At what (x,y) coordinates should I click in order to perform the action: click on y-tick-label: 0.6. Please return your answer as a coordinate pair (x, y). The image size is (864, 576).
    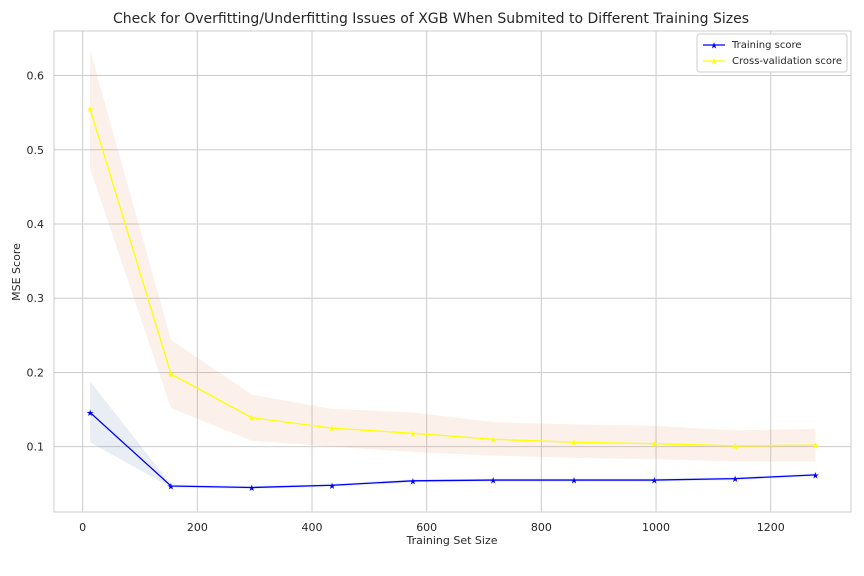
    Looking at the image, I should click on (36, 76).